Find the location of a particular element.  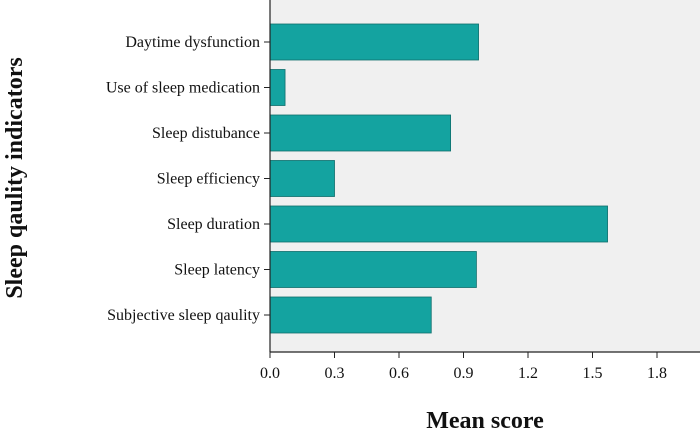

x-tick-label-6: 1.8 is located at coordinates (657, 373).